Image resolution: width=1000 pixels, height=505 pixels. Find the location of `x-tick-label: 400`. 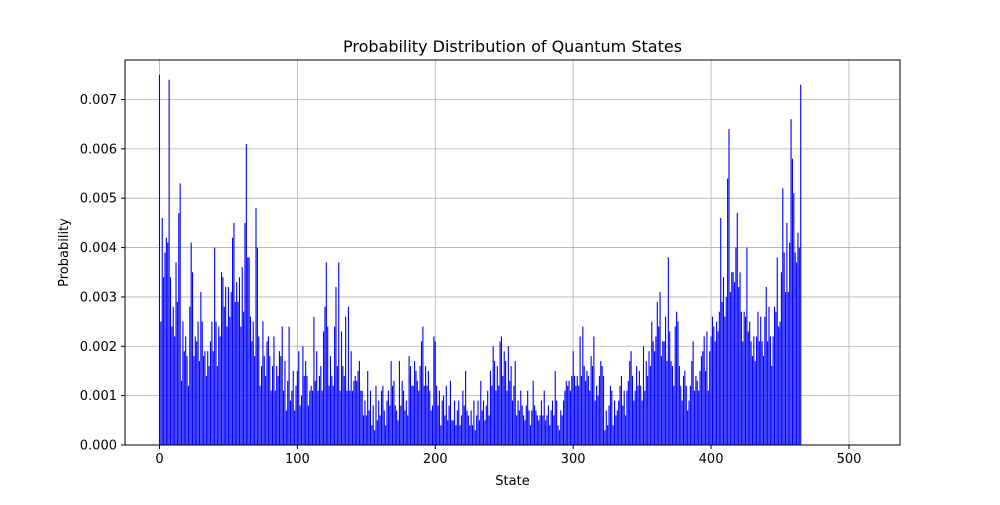

x-tick-label: 400 is located at coordinates (711, 459).